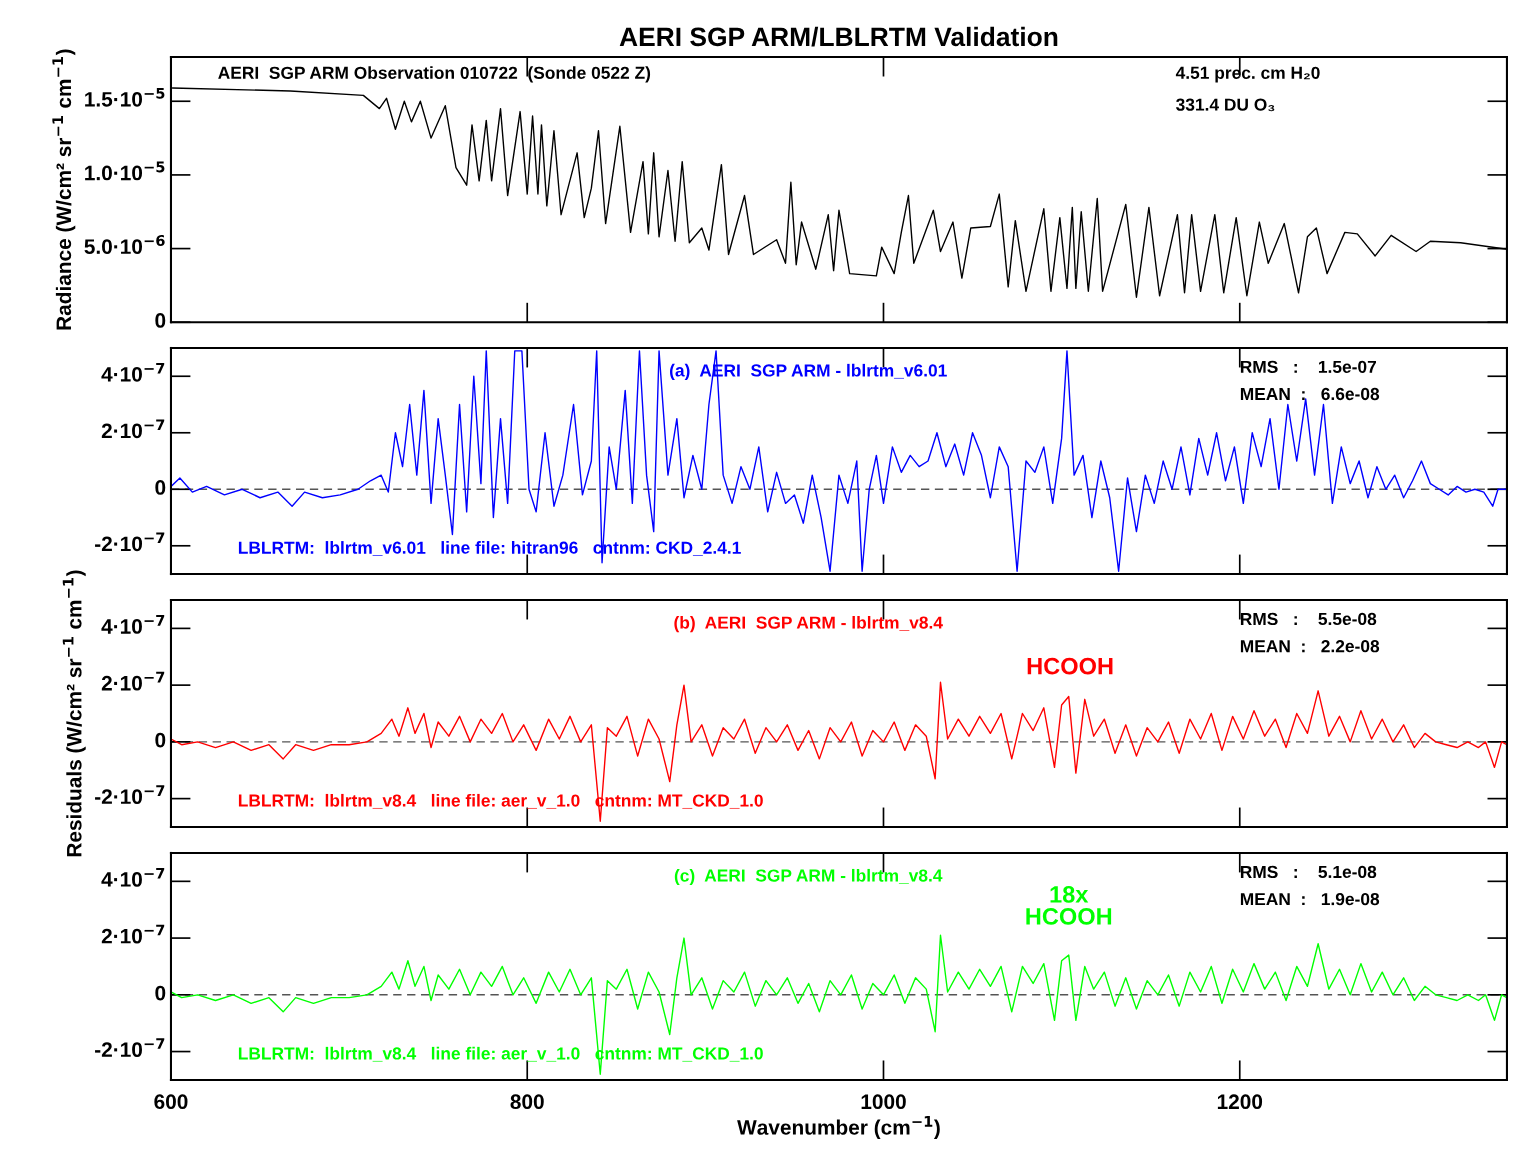  What do you see at coordinates (1240, 1102) in the screenshot?
I see `x-tick-label: 1200` at bounding box center [1240, 1102].